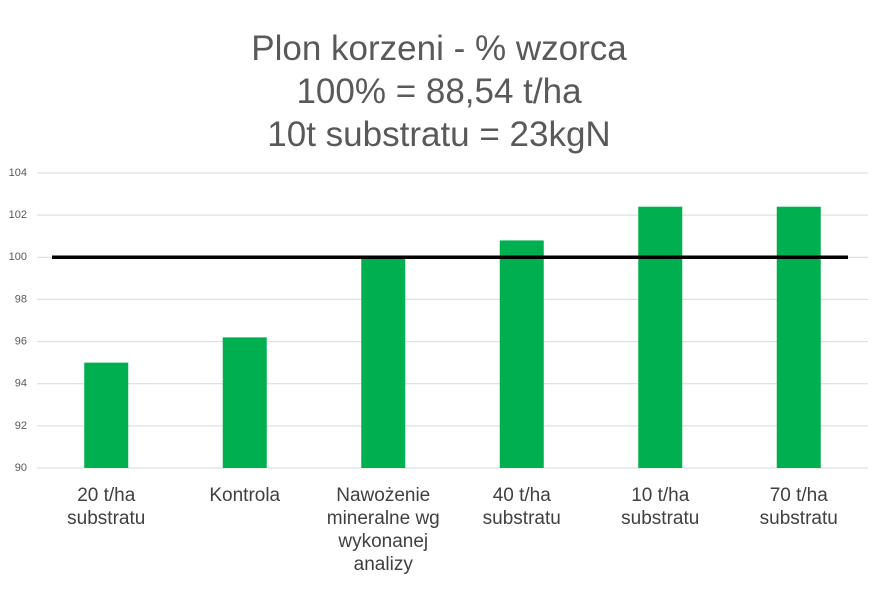  I want to click on y-tick-label: 90, so click(21, 468).